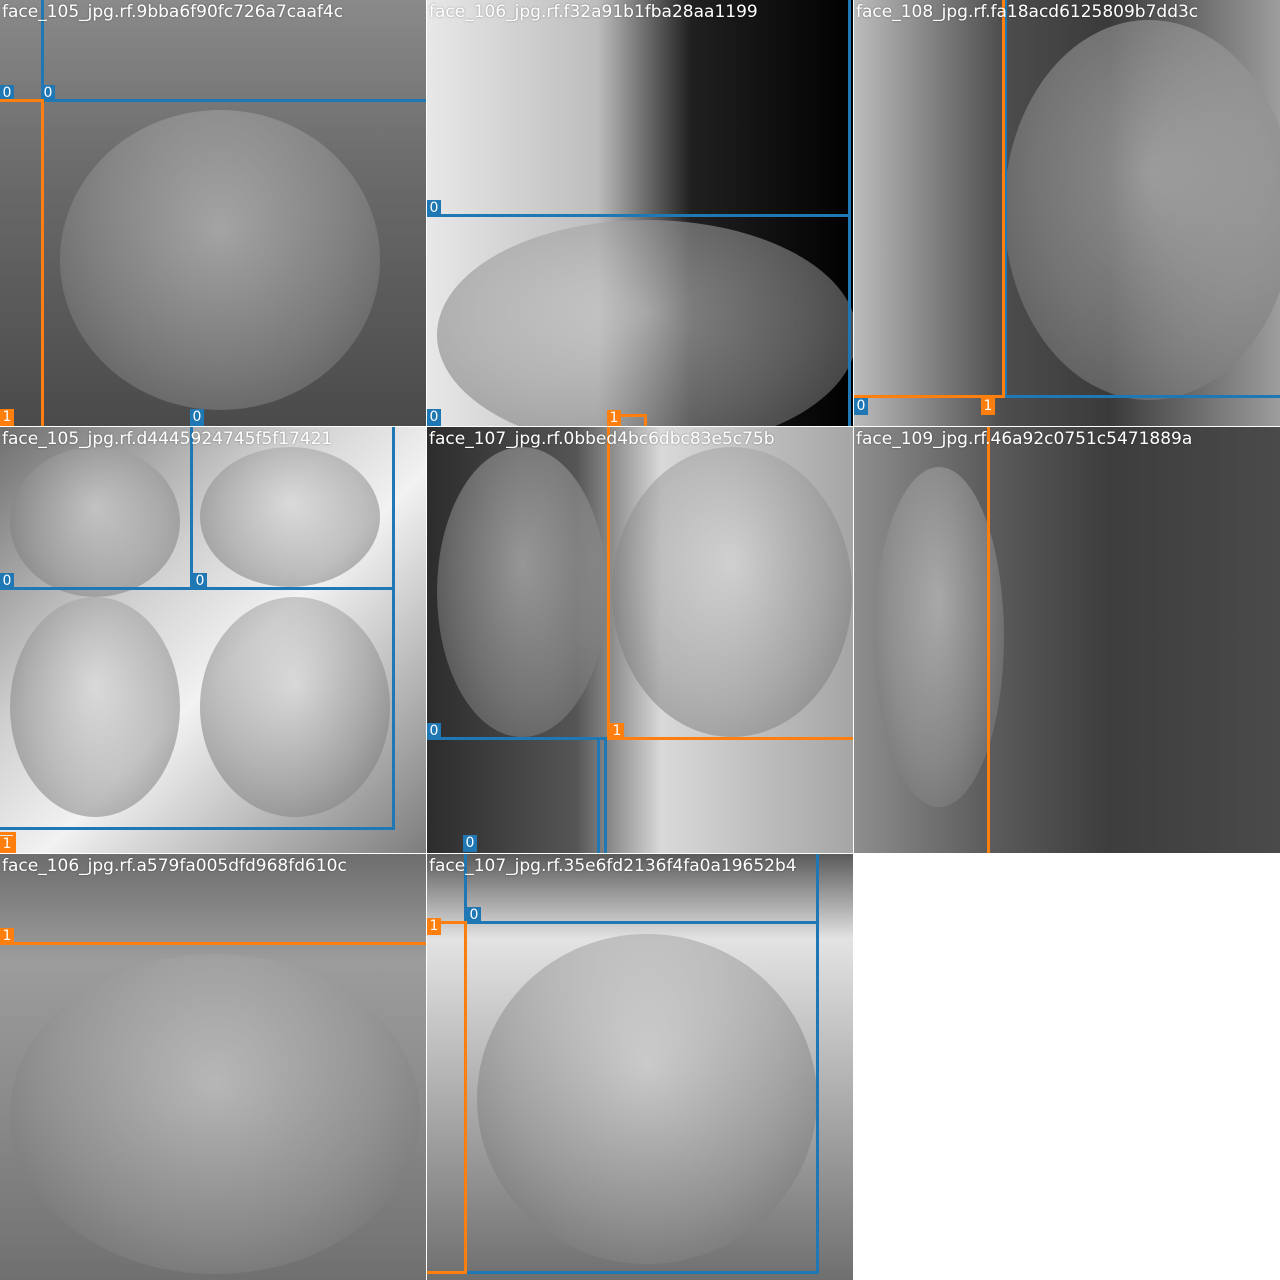 This screenshot has height=1280, width=1280. I want to click on tile-title: face_109_jpg.rf.46a92c0751c5471889a, so click(1024, 439).